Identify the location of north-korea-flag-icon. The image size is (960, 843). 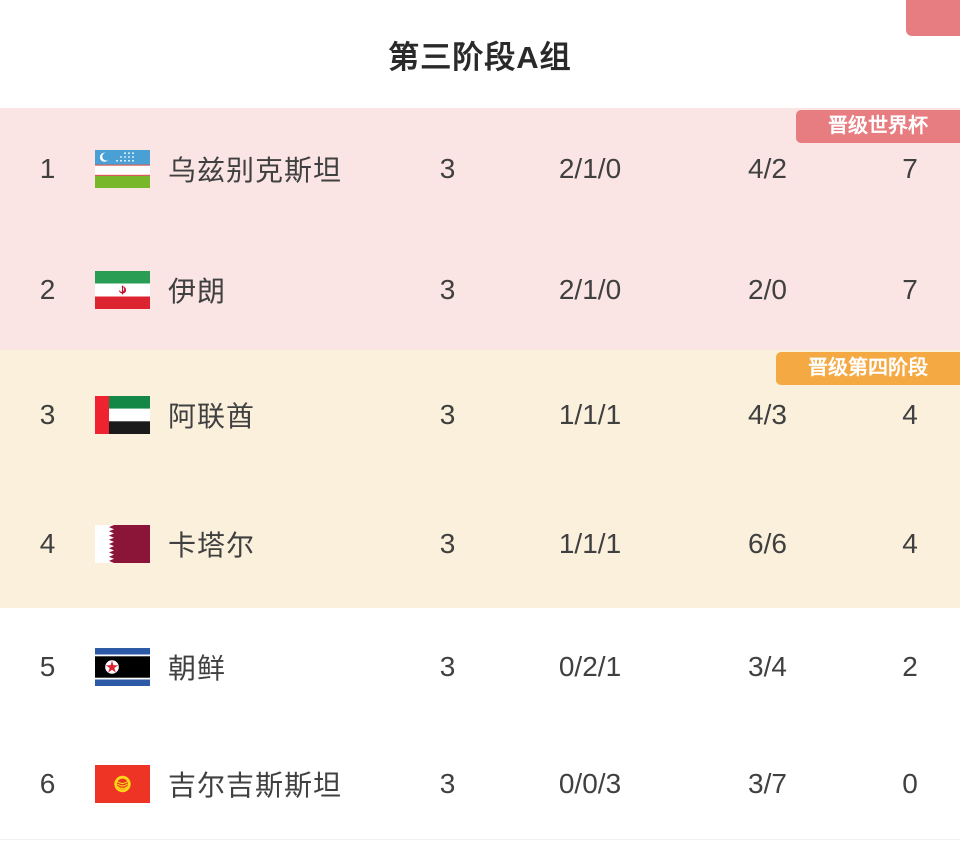
(122, 666).